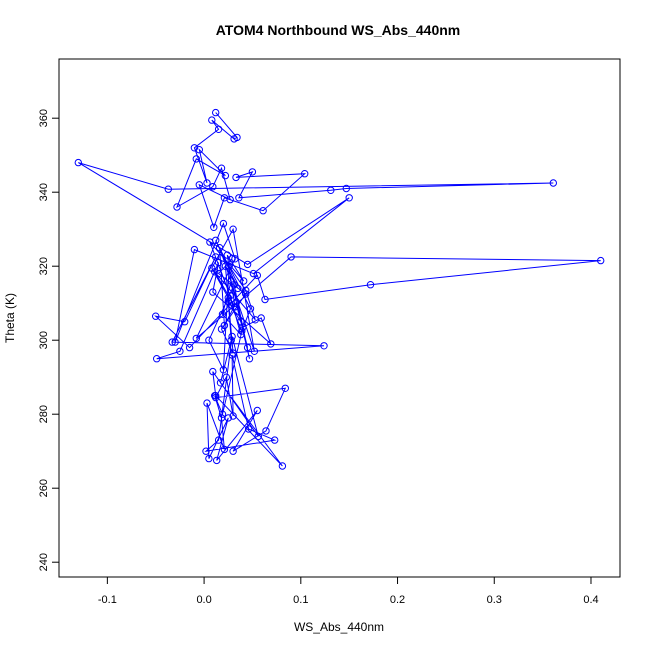 The height and width of the screenshot is (650, 650). What do you see at coordinates (203, 600) in the screenshot?
I see `x-tick-label: 0.0` at bounding box center [203, 600].